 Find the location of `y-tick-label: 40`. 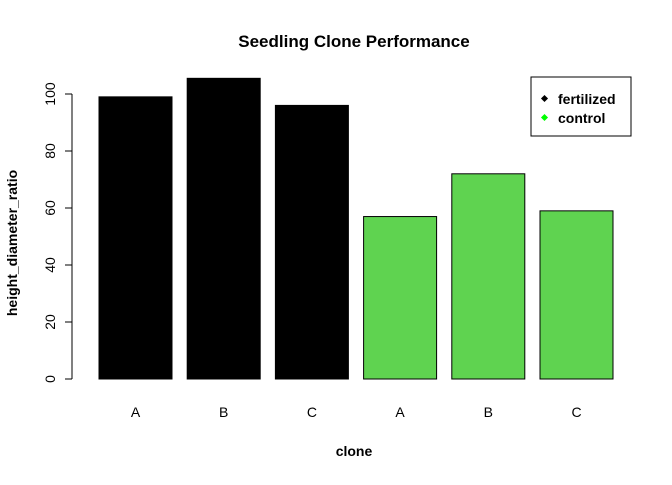

y-tick-label: 40 is located at coordinates (50, 265).